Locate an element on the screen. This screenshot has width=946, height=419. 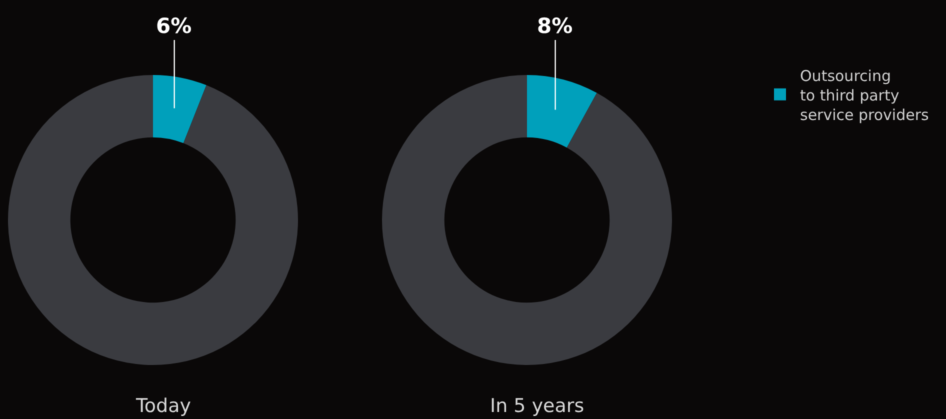
text: In 5 years is located at coordinates (537, 406).